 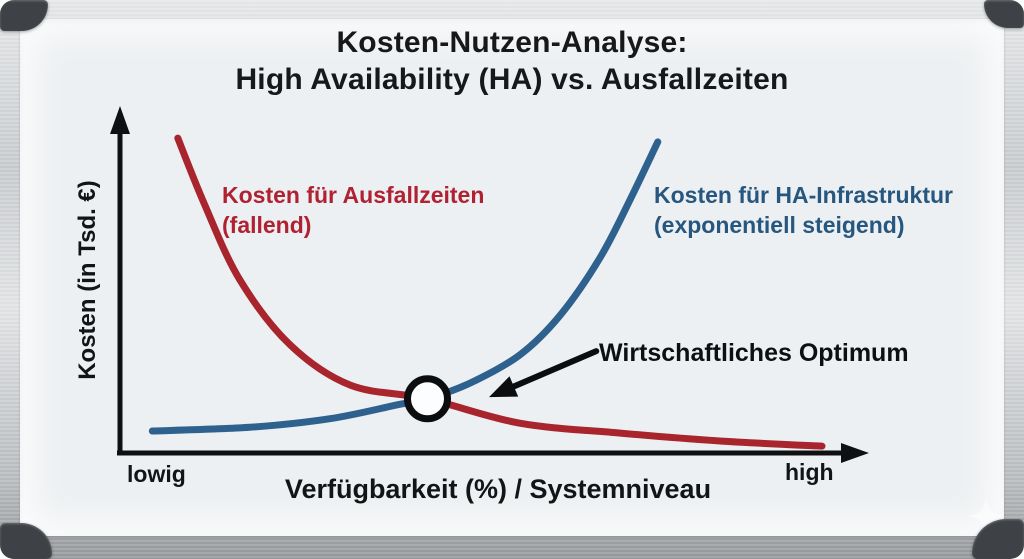 I want to click on sparkle-watermark-icon, so click(x=986, y=516).